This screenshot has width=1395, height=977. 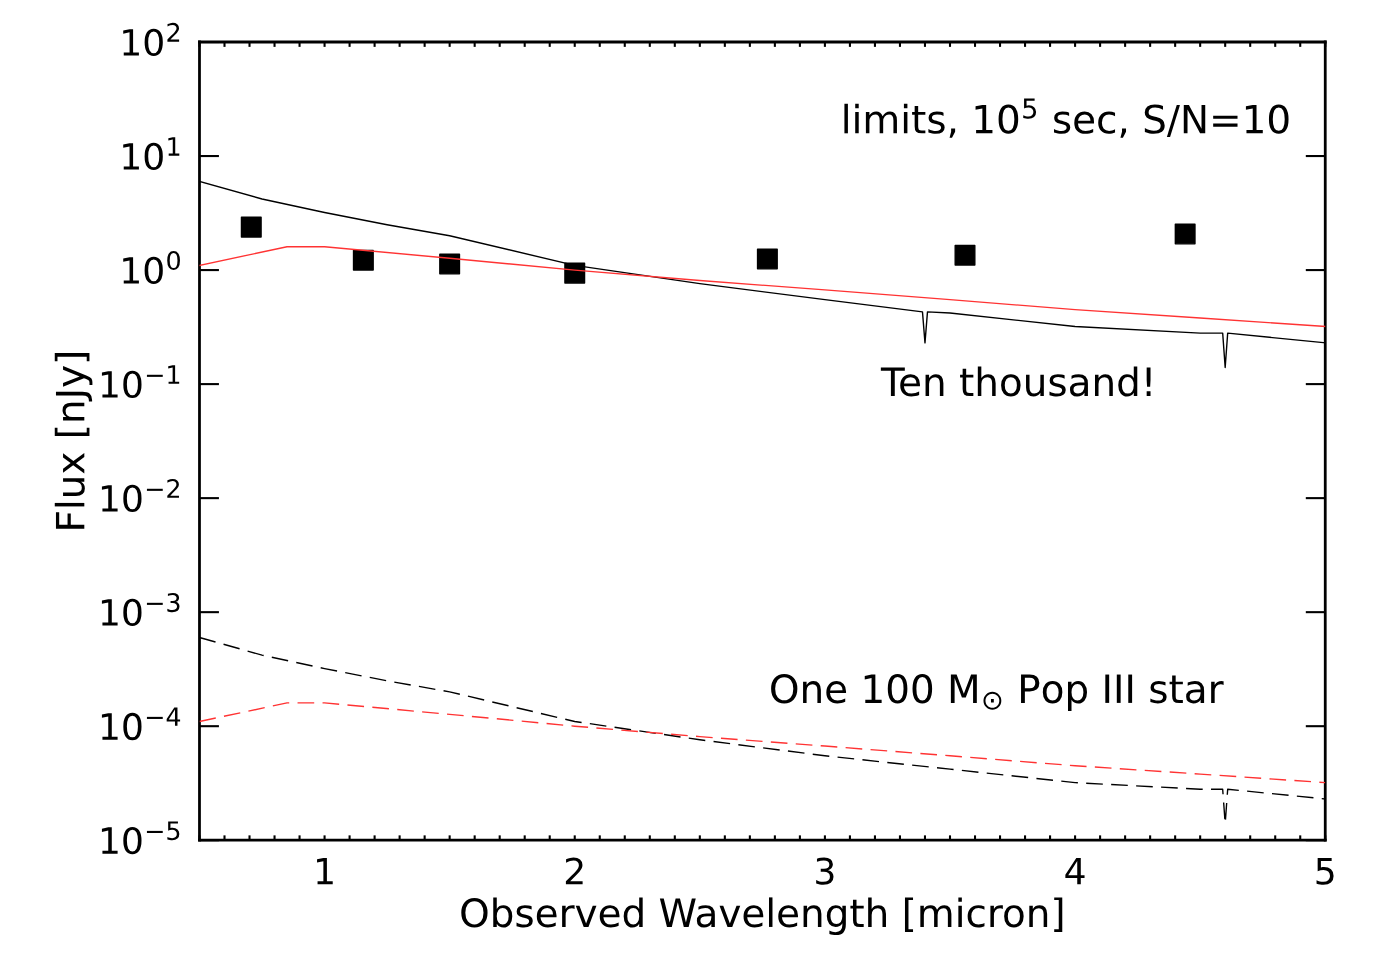 I want to click on x-axis-title: Observed Wavelength [micron], so click(x=762, y=916).